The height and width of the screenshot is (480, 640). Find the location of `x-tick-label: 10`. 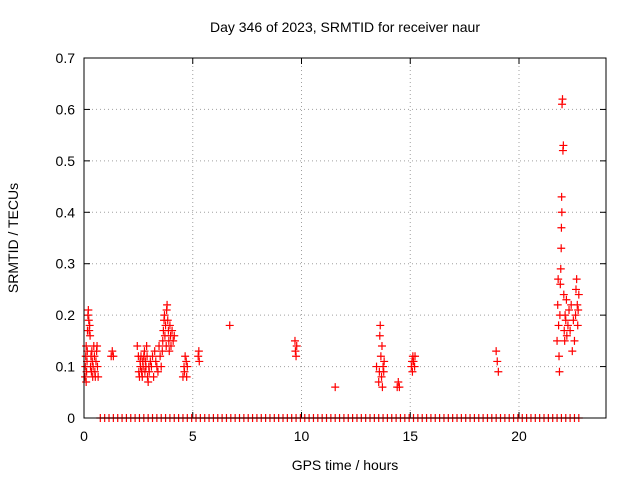

x-tick-label: 10 is located at coordinates (302, 436).